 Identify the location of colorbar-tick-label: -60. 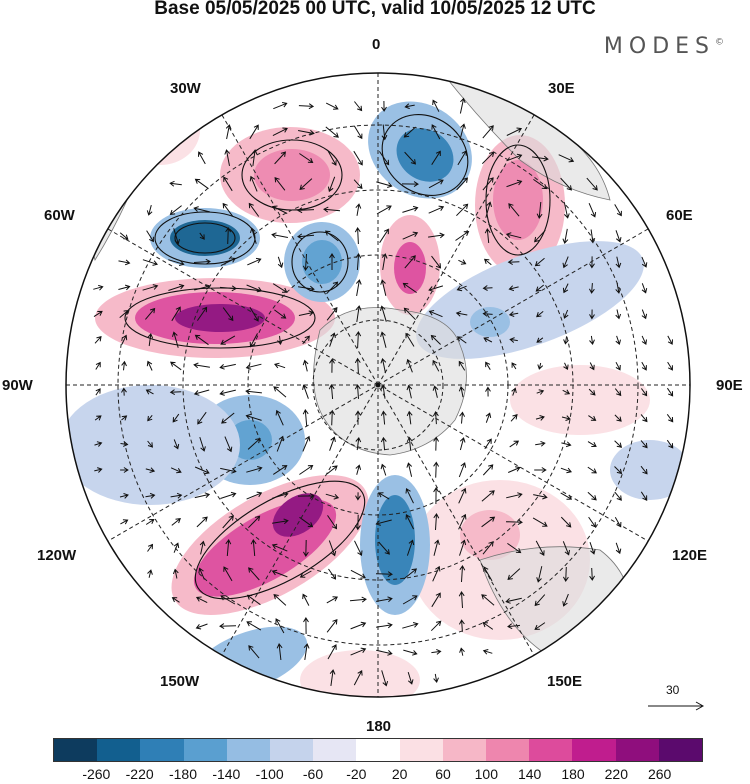
(313, 774).